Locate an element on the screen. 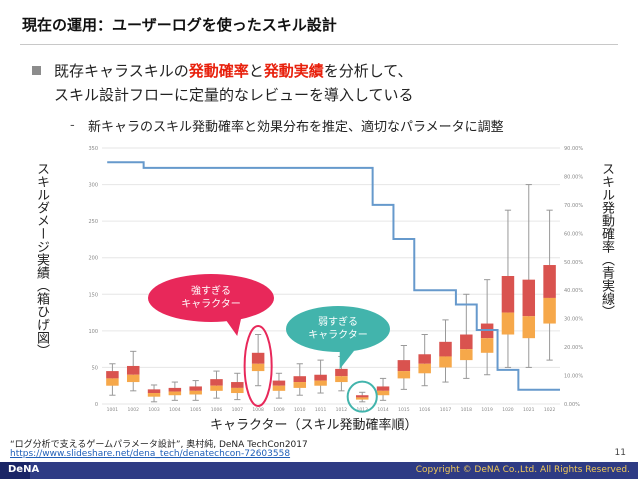 Image resolution: width=638 pixels, height=479 pixels. x-tick-label: 1018 is located at coordinates (467, 410).